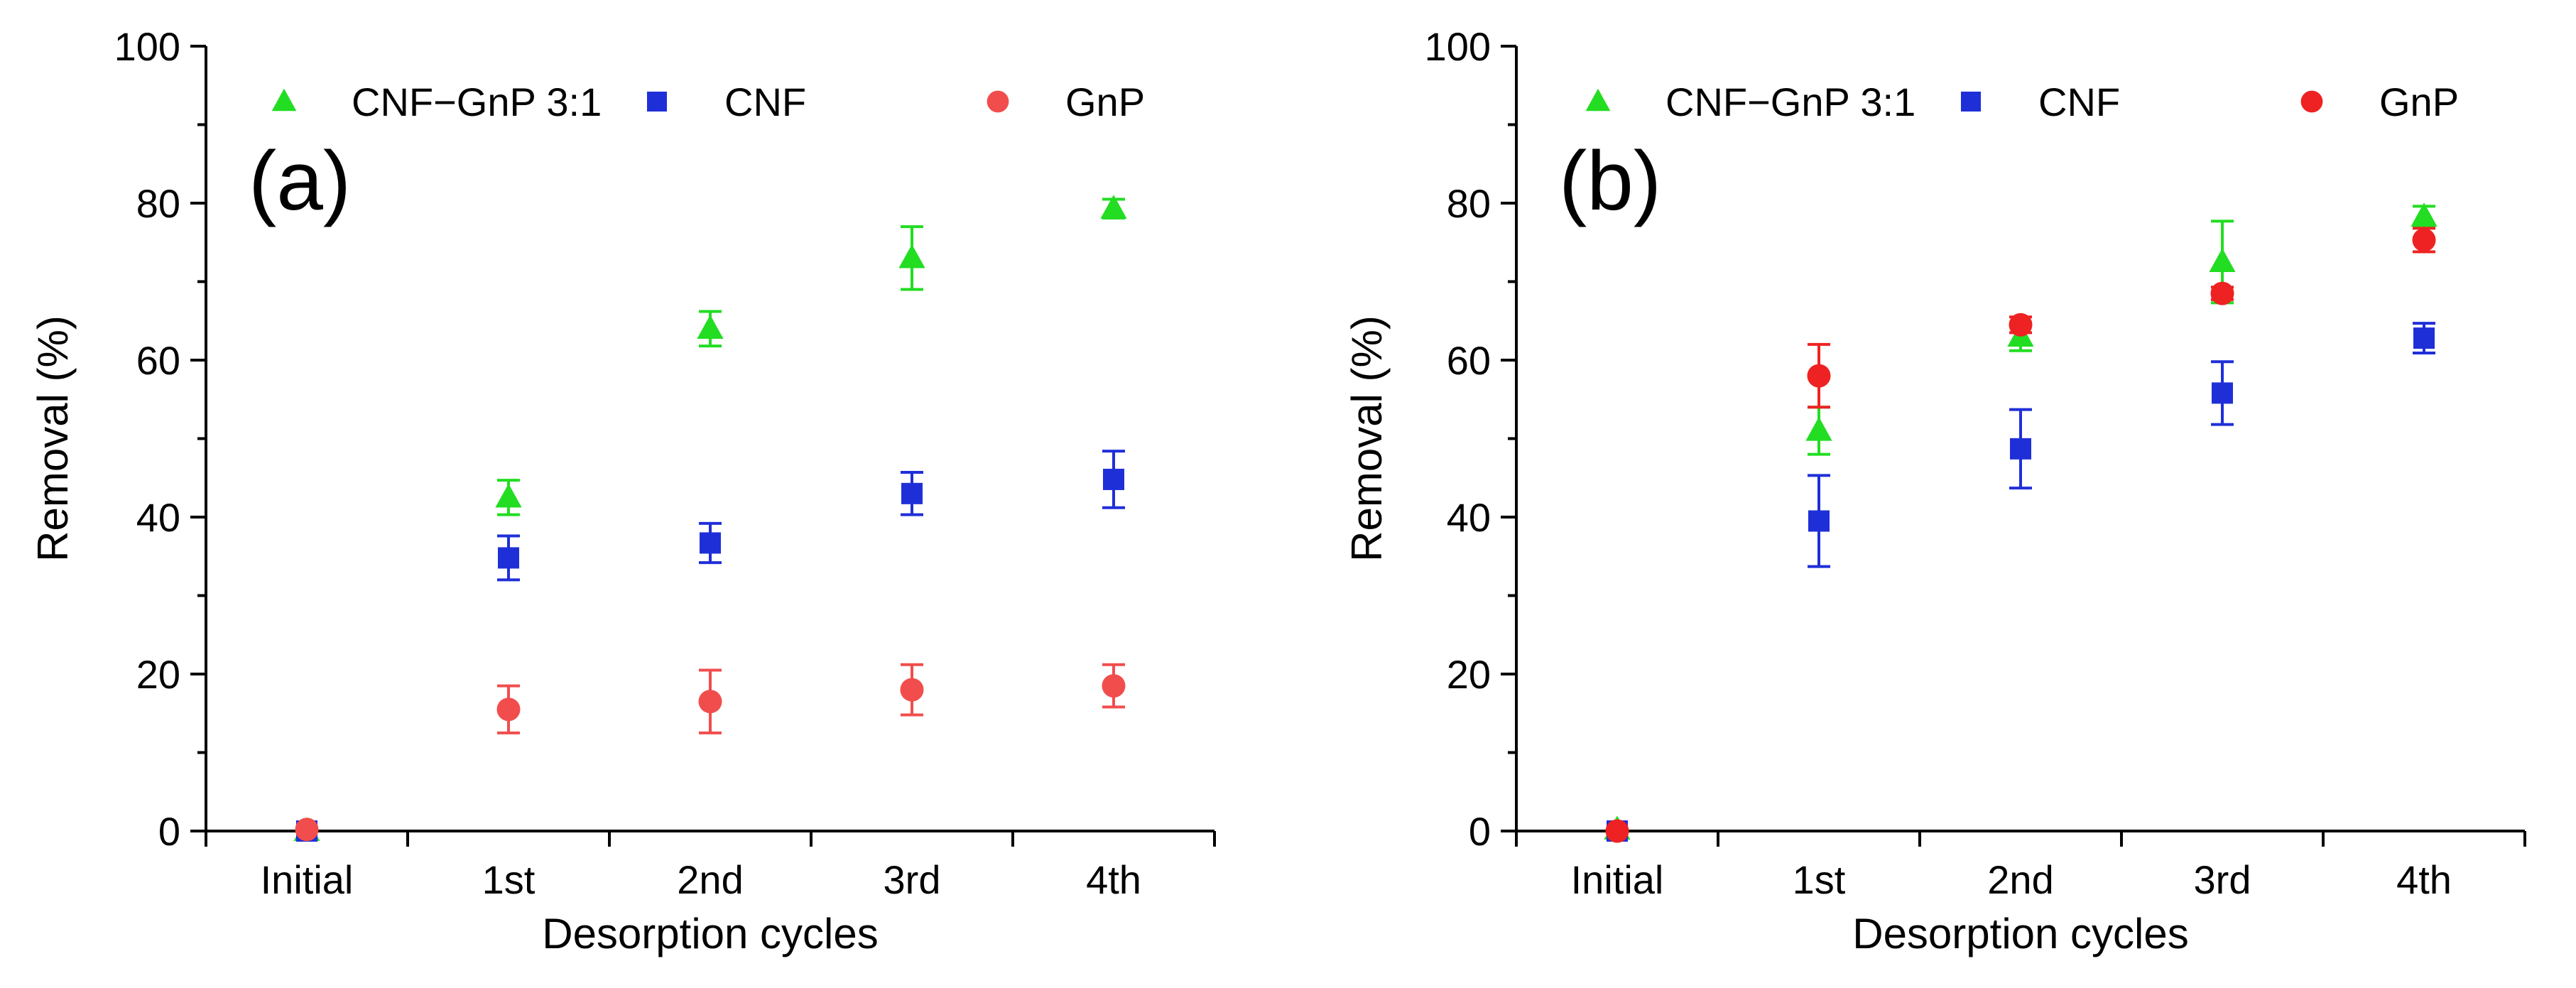 The width and height of the screenshot is (2576, 988). What do you see at coordinates (1610, 181) in the screenshot?
I see `panel-label: (b)` at bounding box center [1610, 181].